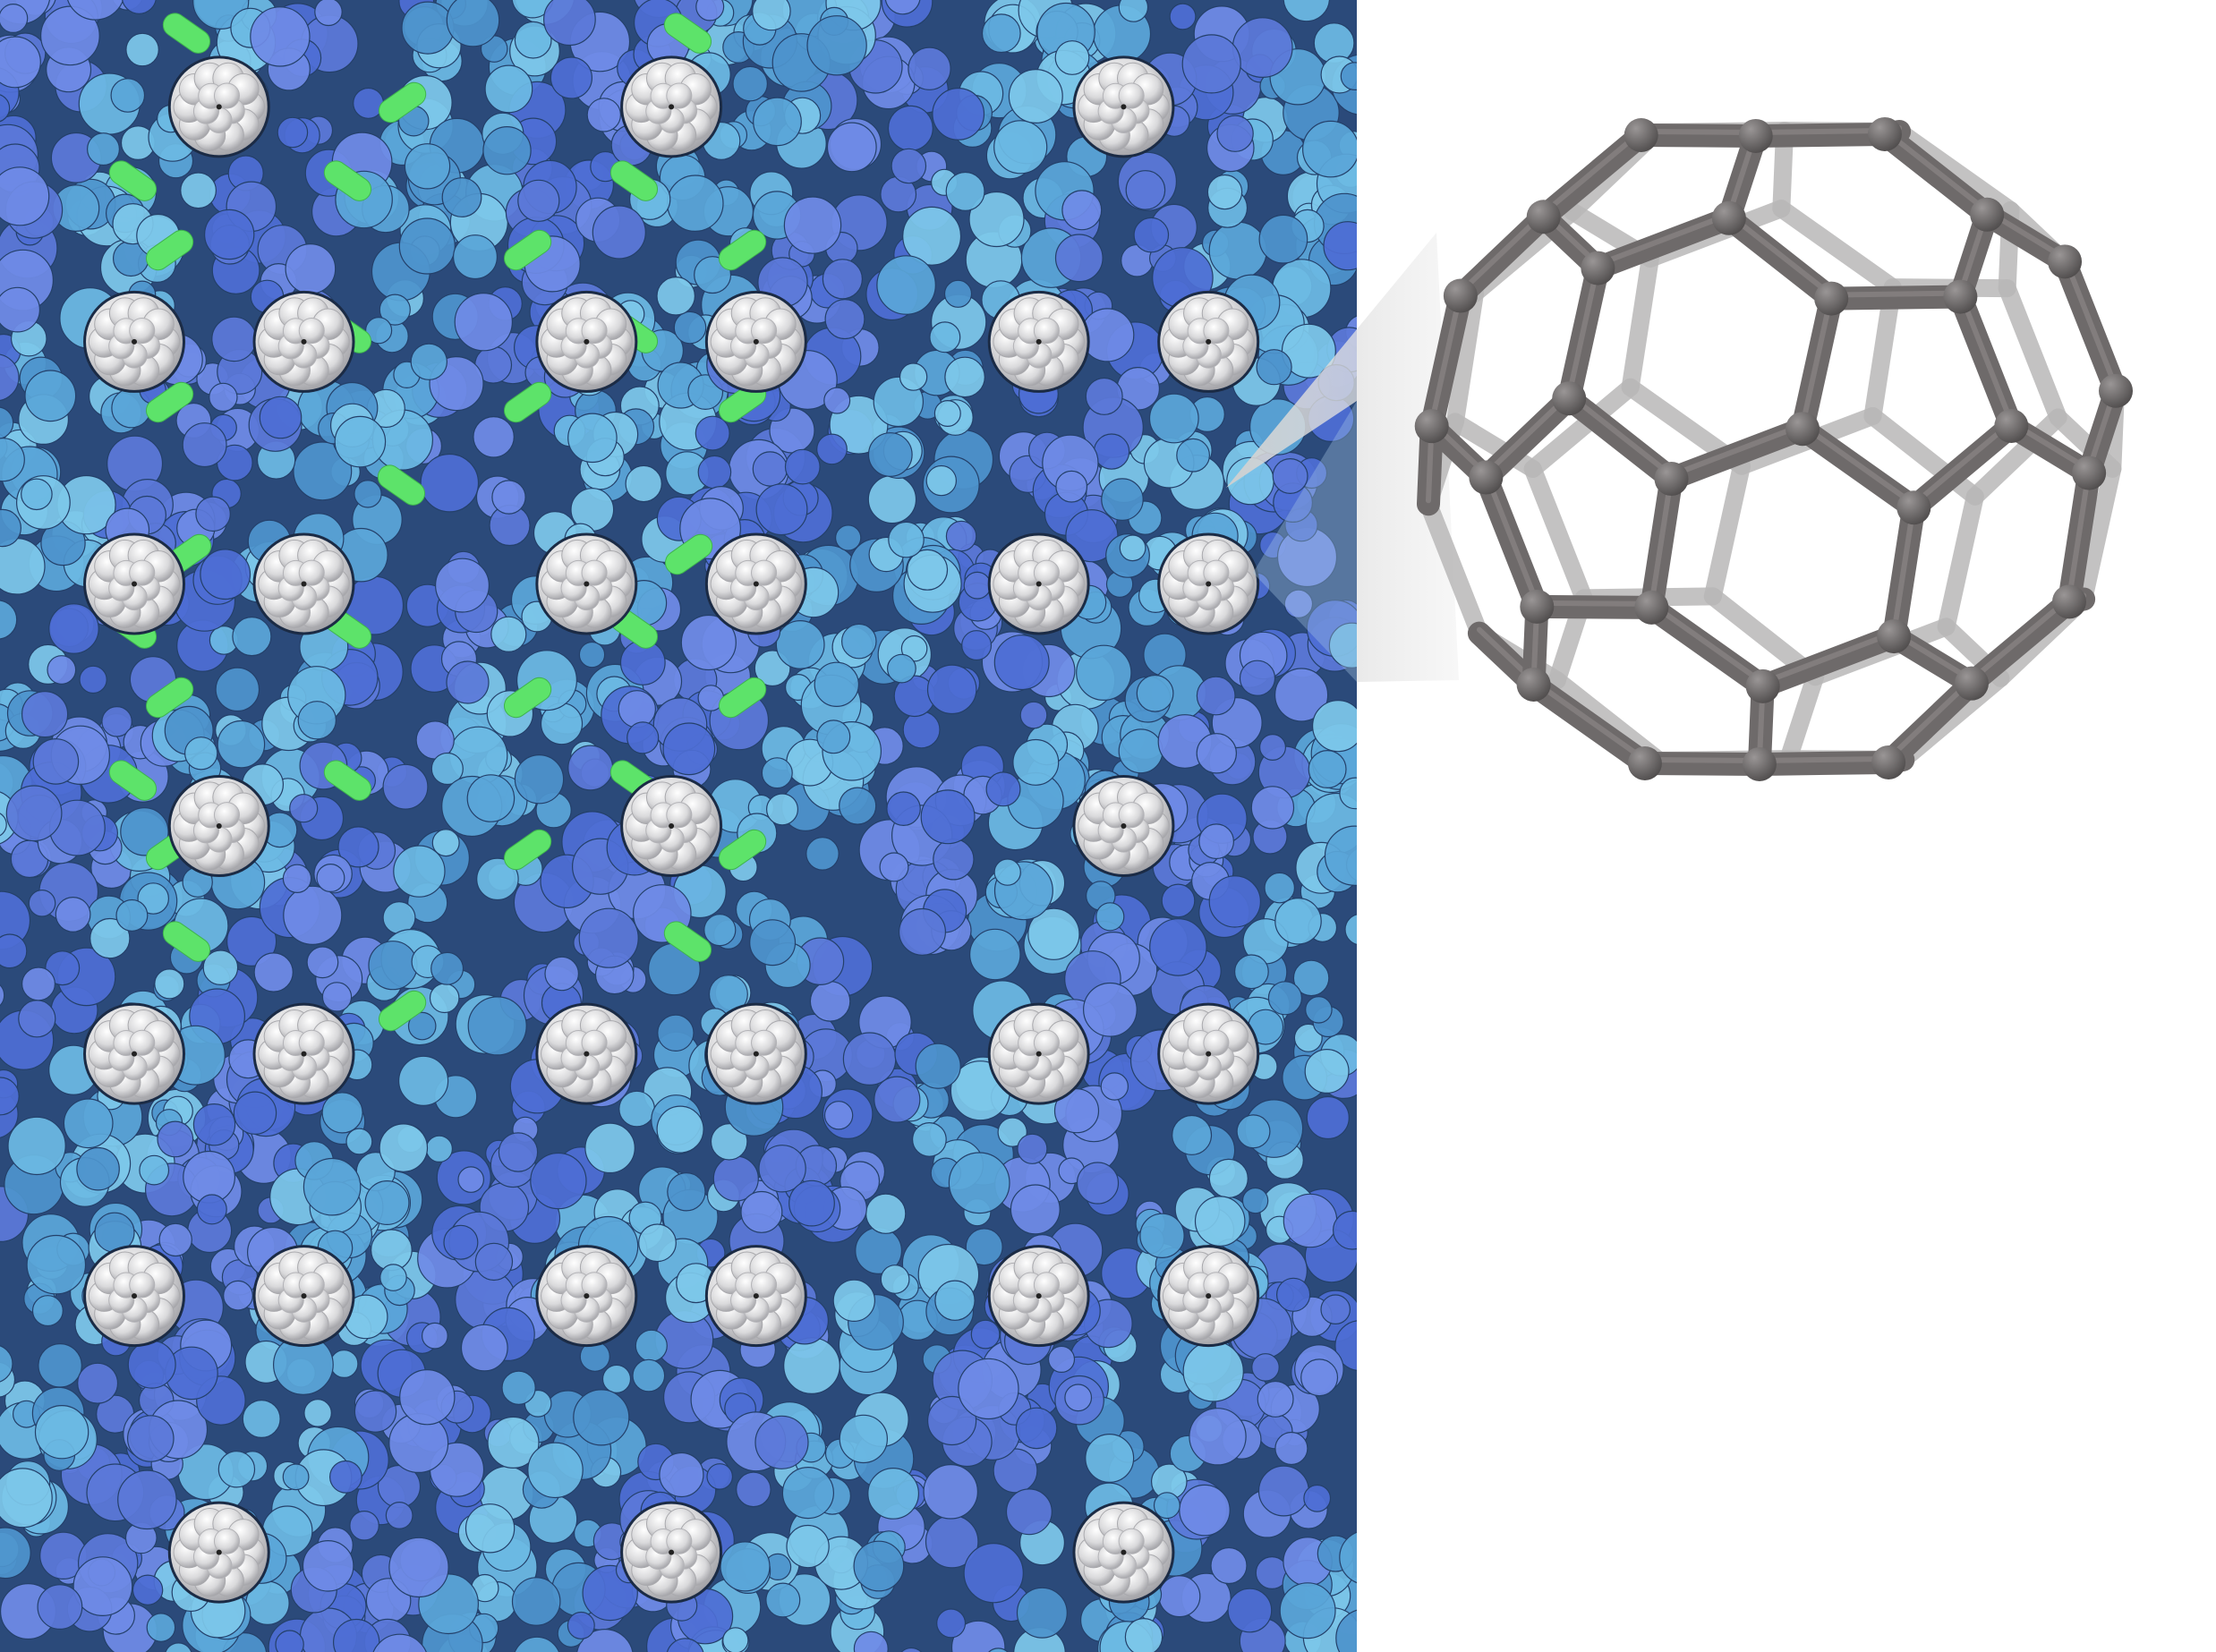 This screenshot has width=2216, height=1652. Describe the element at coordinates (1342, 457) in the screenshot. I see `zoom-callout-cone` at that location.